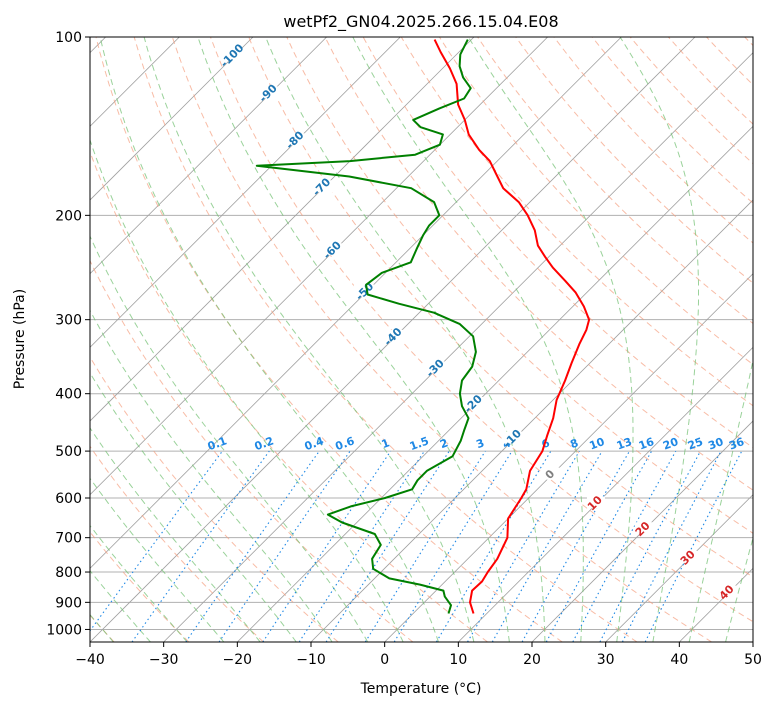 The width and height of the screenshot is (775, 708). I want to click on x-tick-label: −40, so click(90, 660).